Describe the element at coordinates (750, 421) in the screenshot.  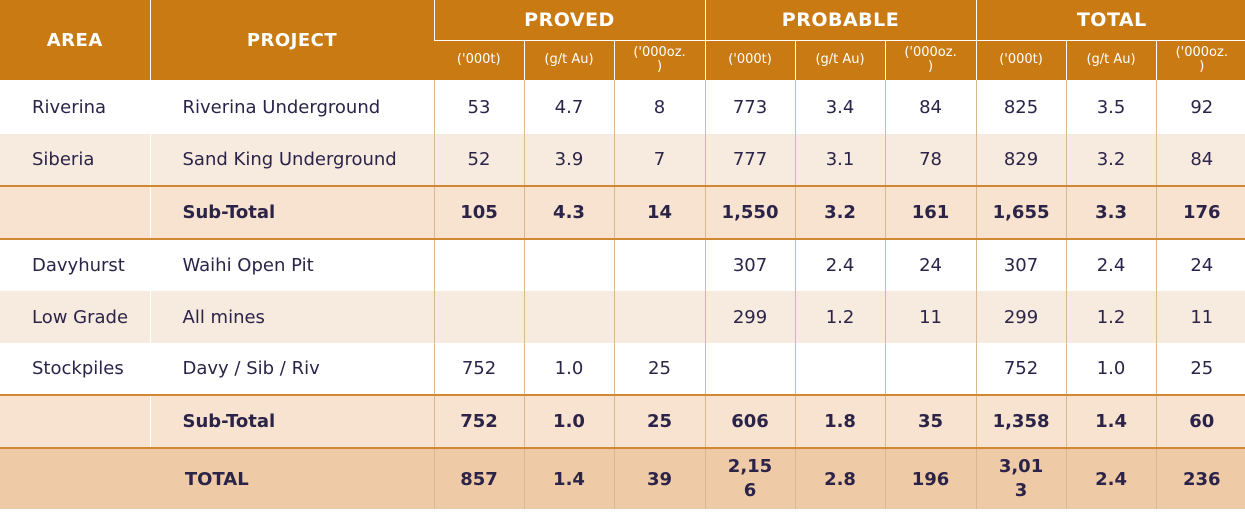
I see `value-cell: 606` at that location.